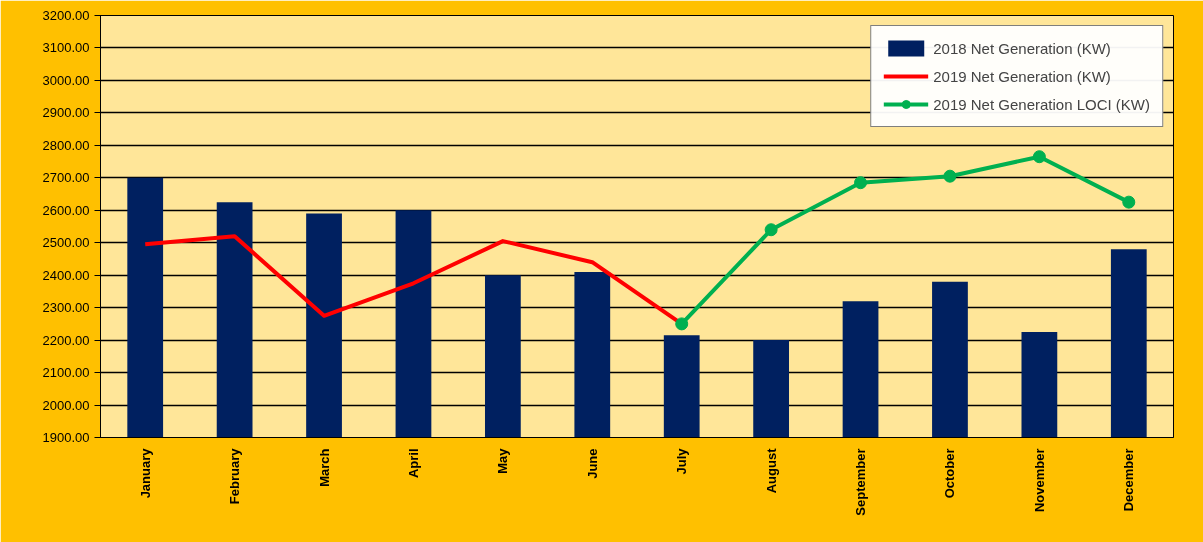 This screenshot has height=542, width=1203. I want to click on x-tick-label: October, so click(950, 473).